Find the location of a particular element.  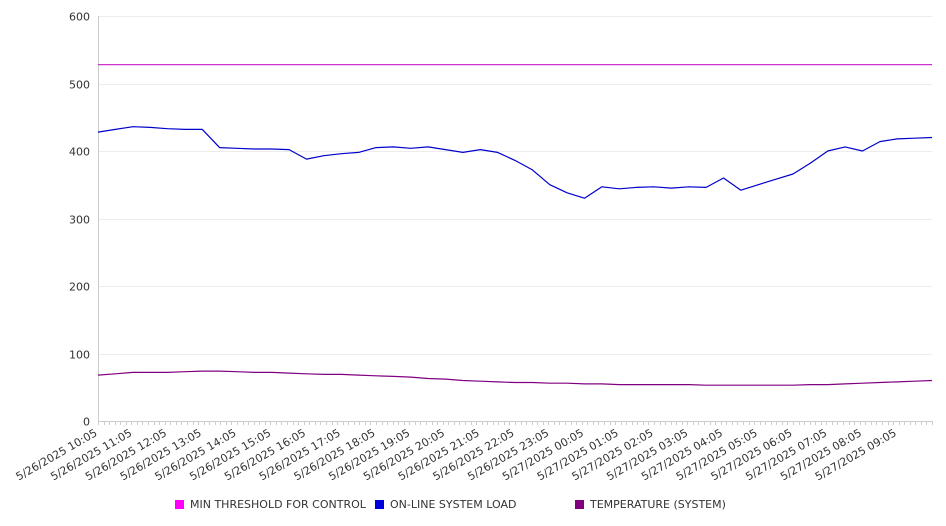

y-tick-label: 100 is located at coordinates (79, 355).